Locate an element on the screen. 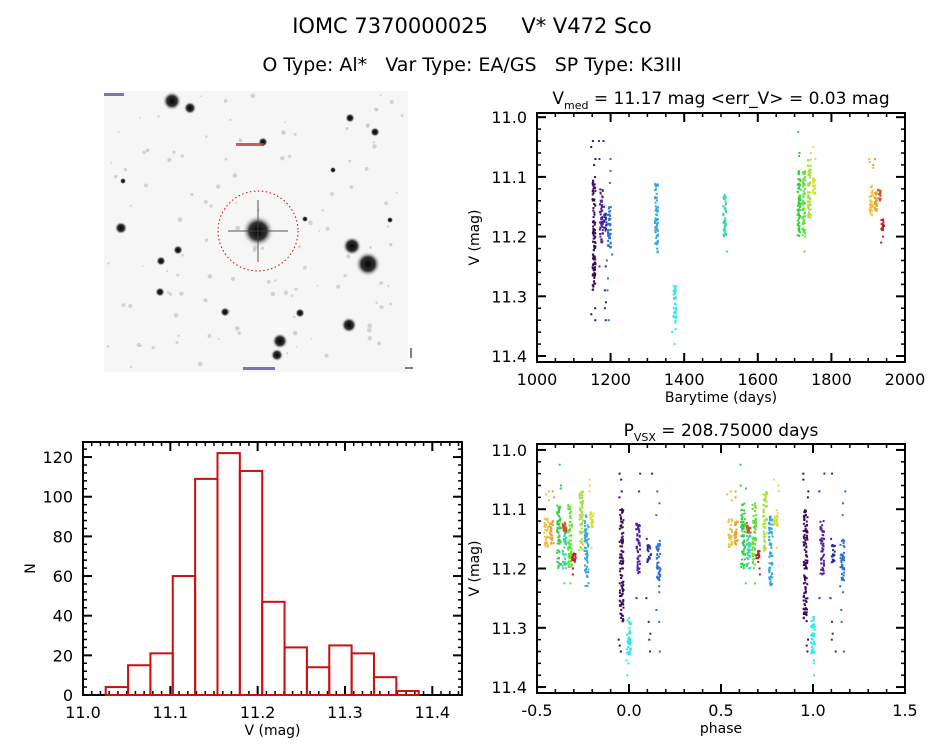 The height and width of the screenshot is (747, 944). star is located at coordinates (305, 219).